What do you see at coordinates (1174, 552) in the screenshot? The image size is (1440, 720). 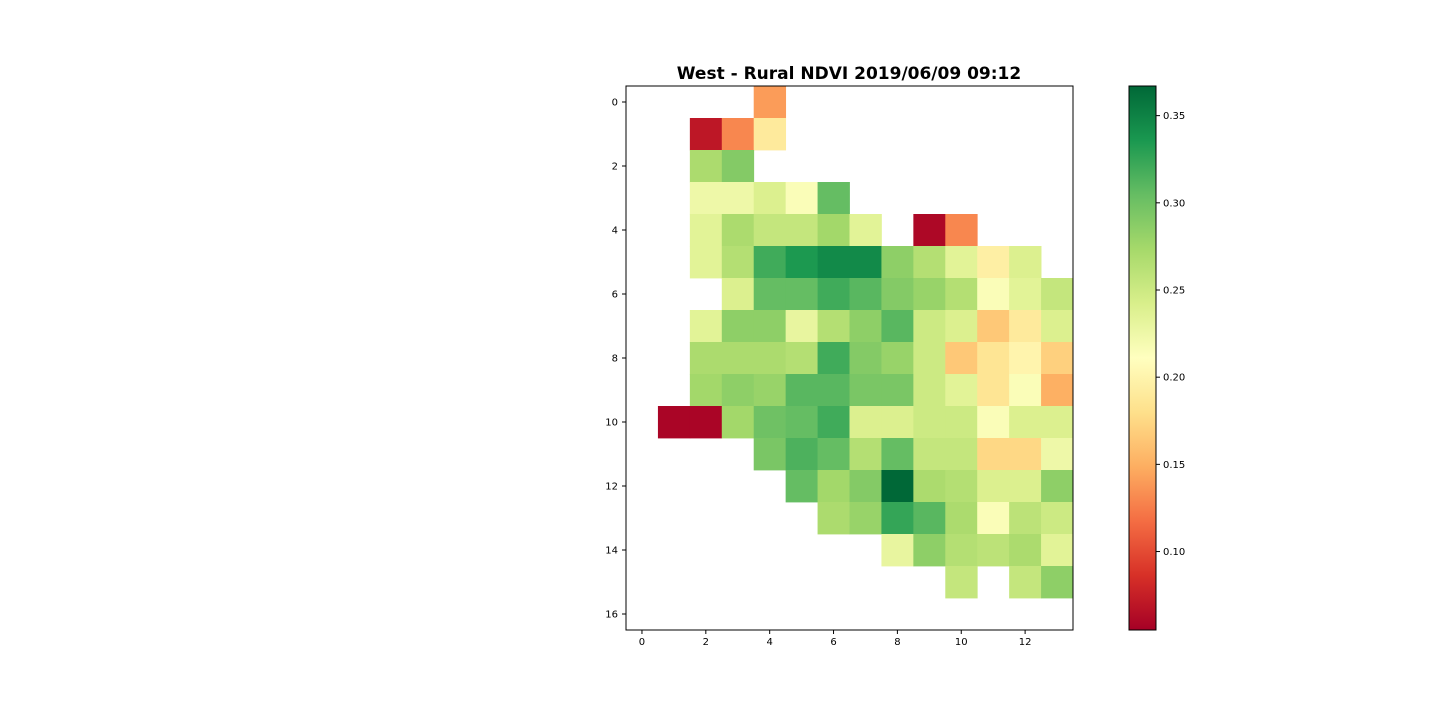 I see `colorbar-tick-label: 0.10` at bounding box center [1174, 552].